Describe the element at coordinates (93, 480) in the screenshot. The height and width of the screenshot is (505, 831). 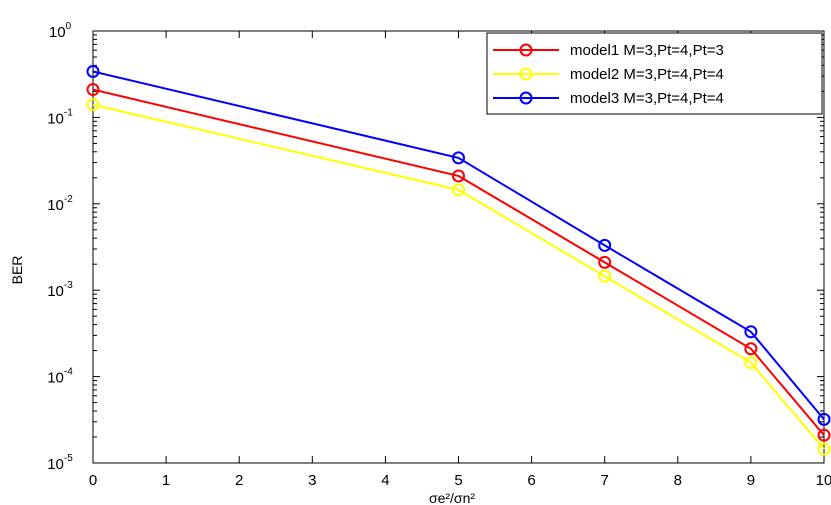
I see `x-tick-label: 0` at that location.